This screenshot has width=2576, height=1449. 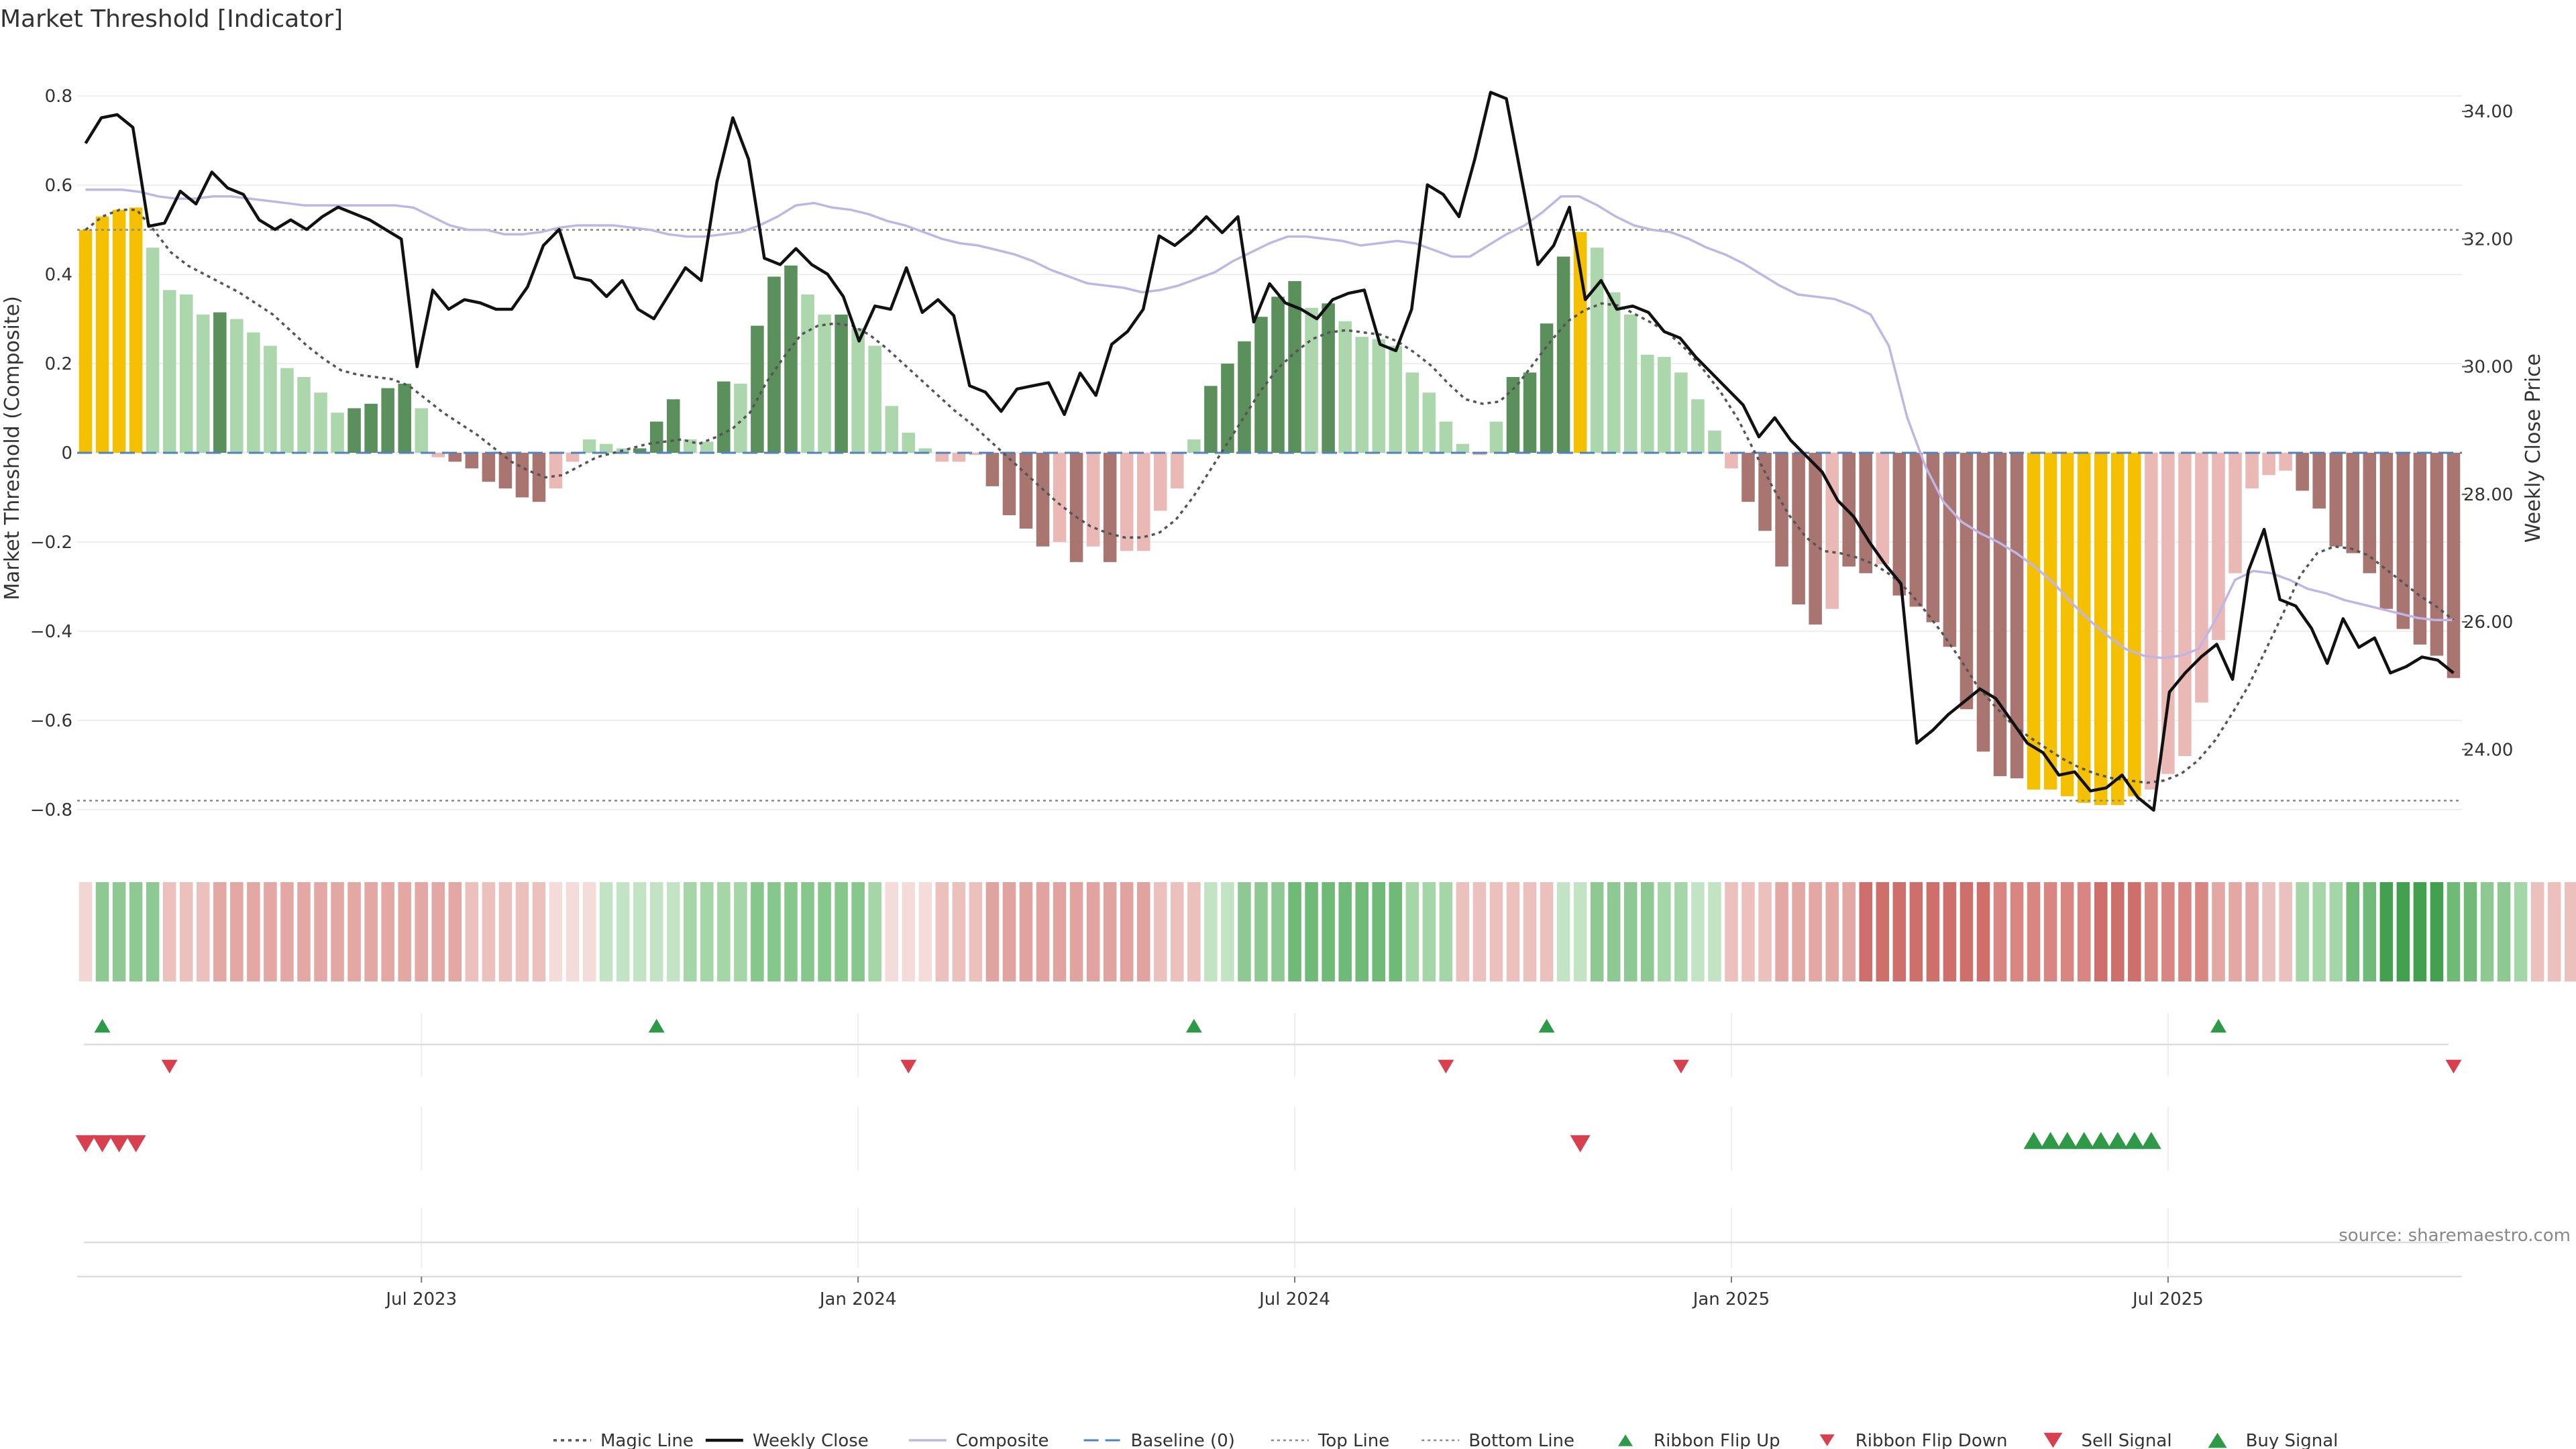 What do you see at coordinates (2488, 622) in the screenshot?
I see `y2-tick-label: 26.00` at bounding box center [2488, 622].